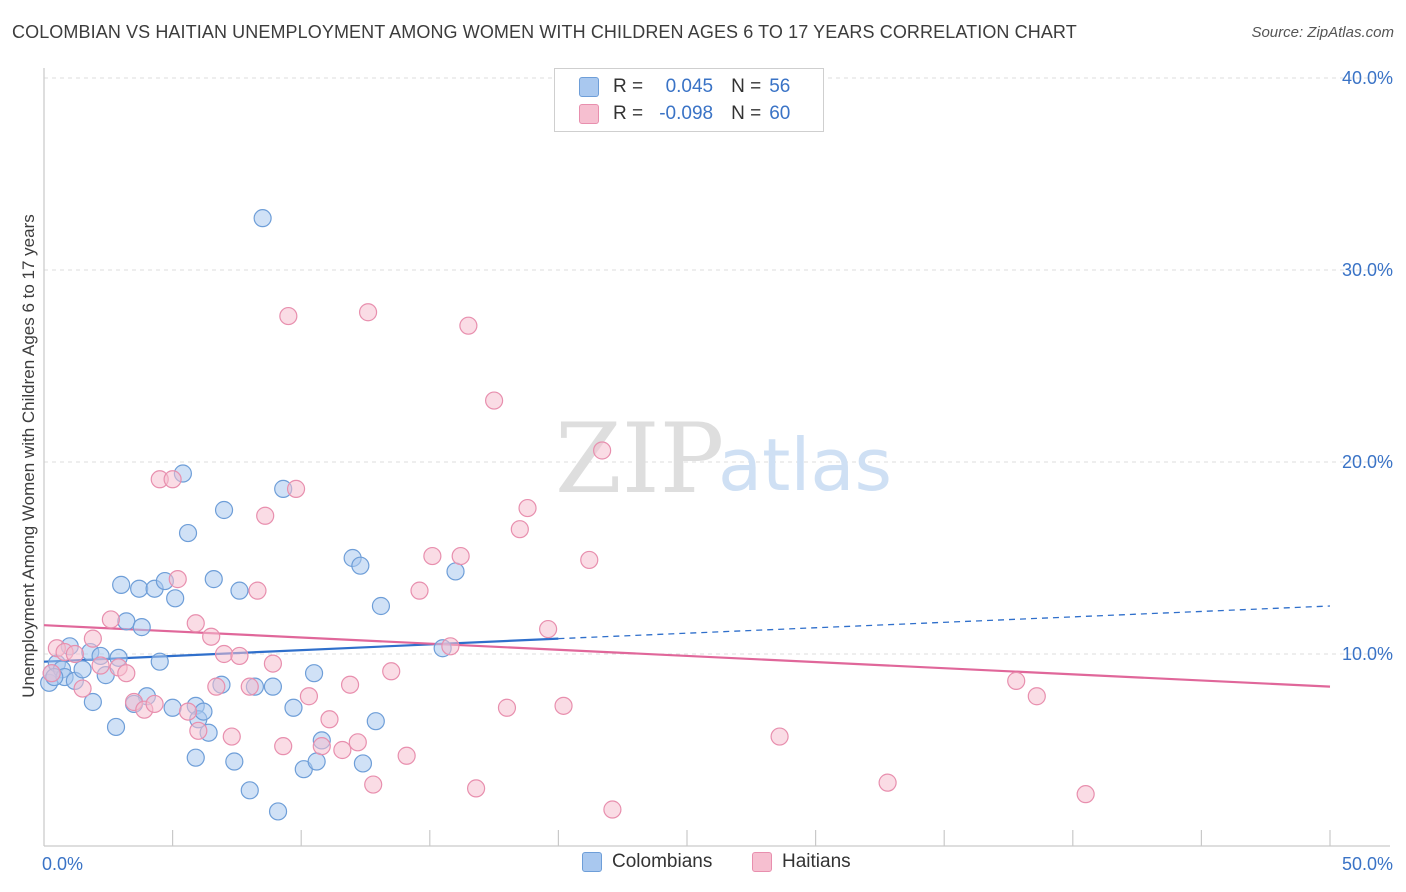 The height and width of the screenshot is (892, 1406). I want to click on colombian-trend-line, so click(301, 650).